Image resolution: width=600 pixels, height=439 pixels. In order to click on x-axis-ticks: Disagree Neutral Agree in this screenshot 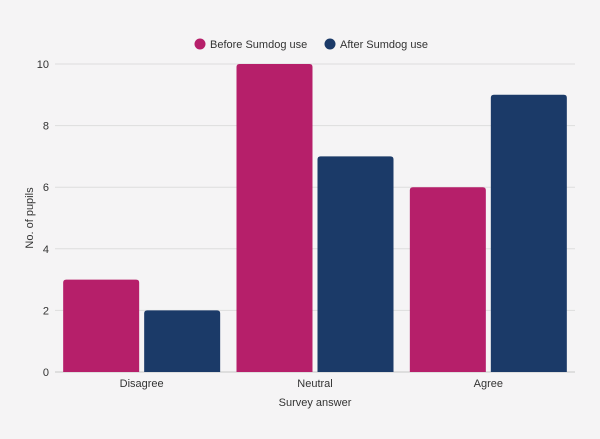, I will do `click(311, 384)`.